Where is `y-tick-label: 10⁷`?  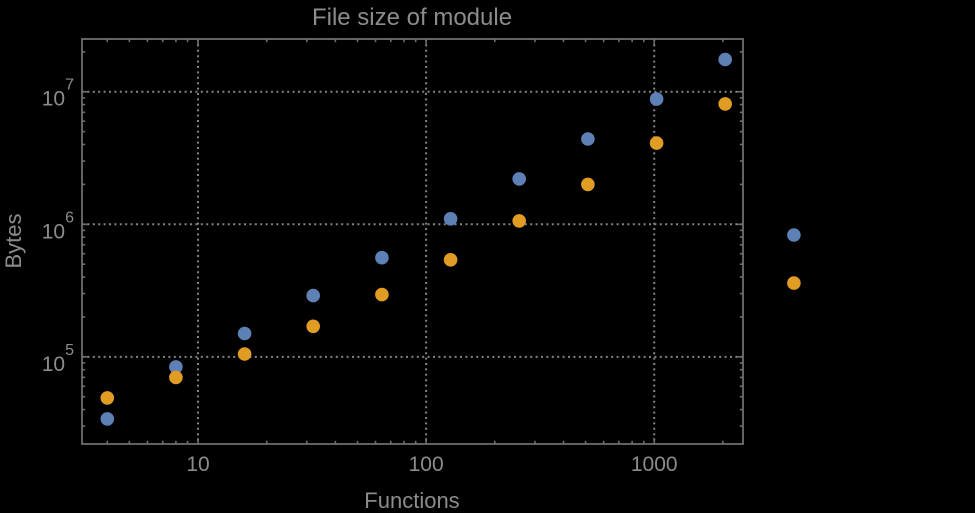
y-tick-label: 10⁷ is located at coordinates (58, 94).